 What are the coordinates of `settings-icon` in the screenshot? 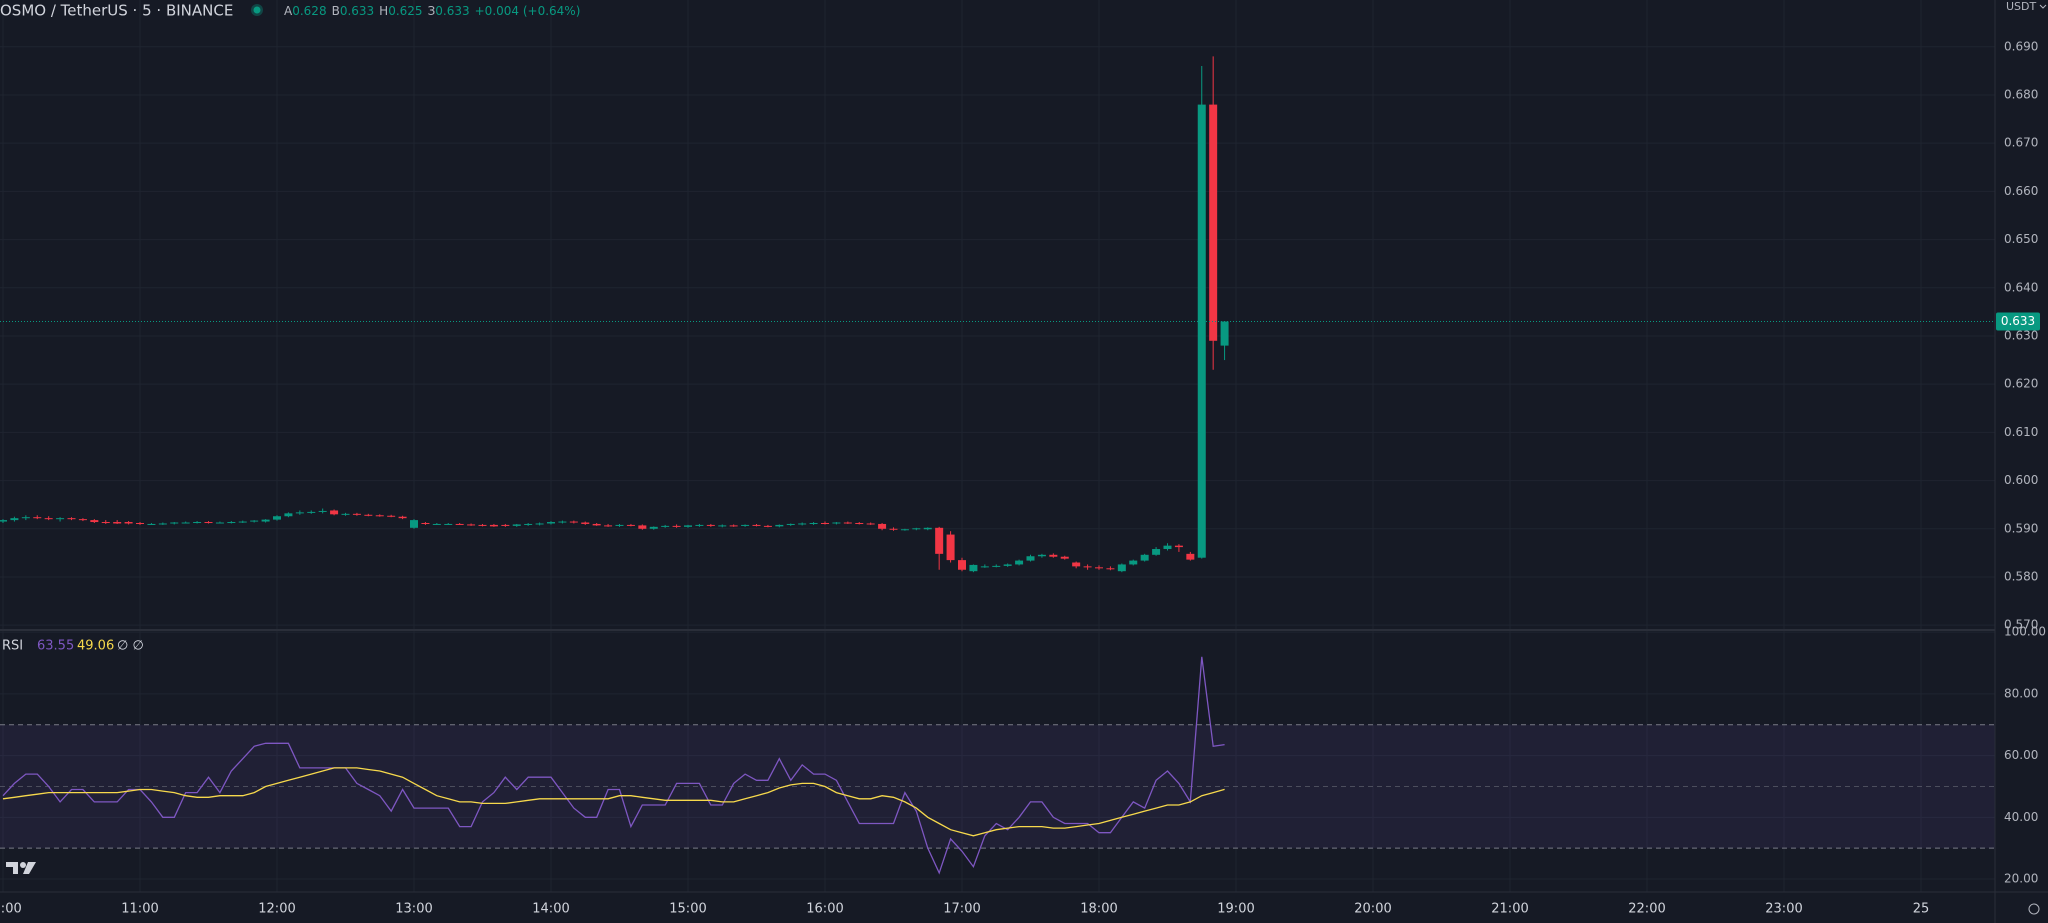 It's located at (2034, 909).